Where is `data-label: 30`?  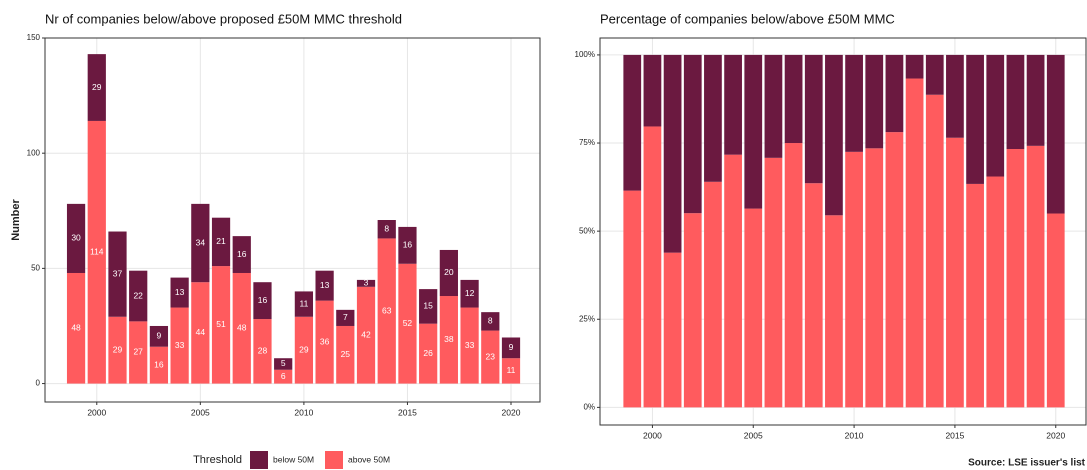
data-label: 30 is located at coordinates (76, 238).